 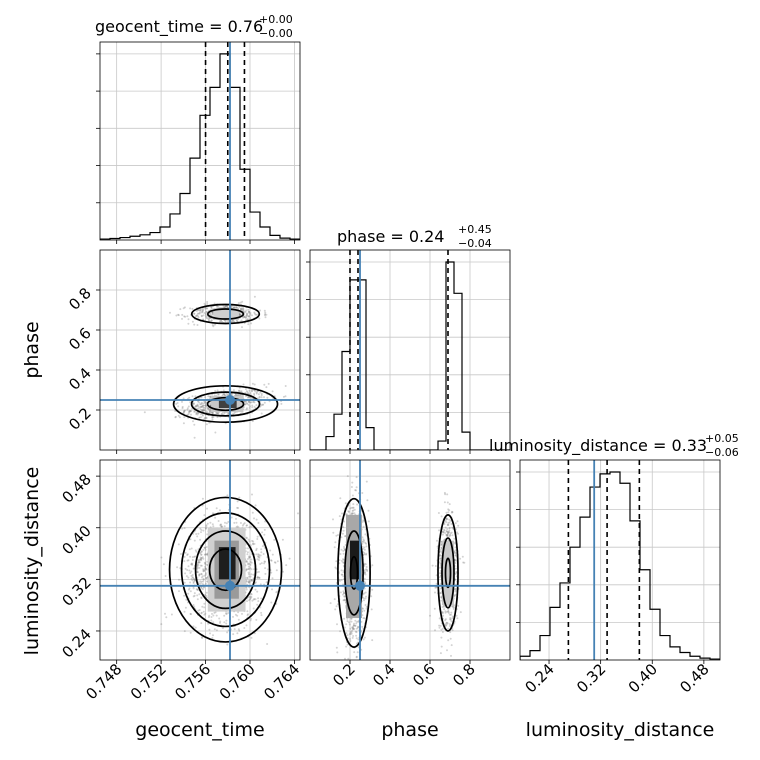 What do you see at coordinates (620, 730) in the screenshot?
I see `xlabel-luminosity-distance: luminosity_distance` at bounding box center [620, 730].